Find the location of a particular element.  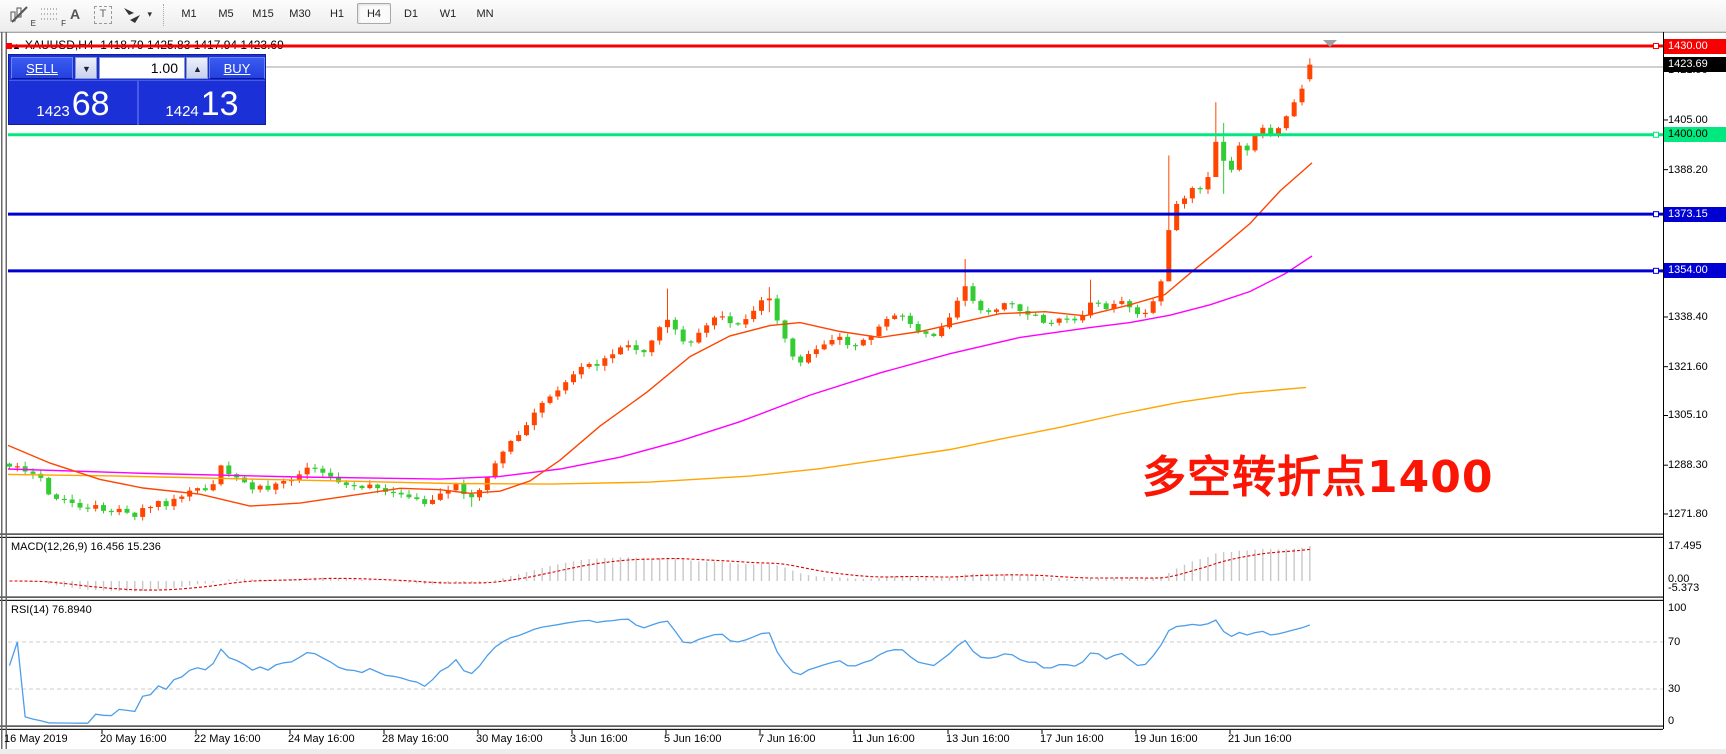

date-label: 16 May 2019 is located at coordinates (36, 739).